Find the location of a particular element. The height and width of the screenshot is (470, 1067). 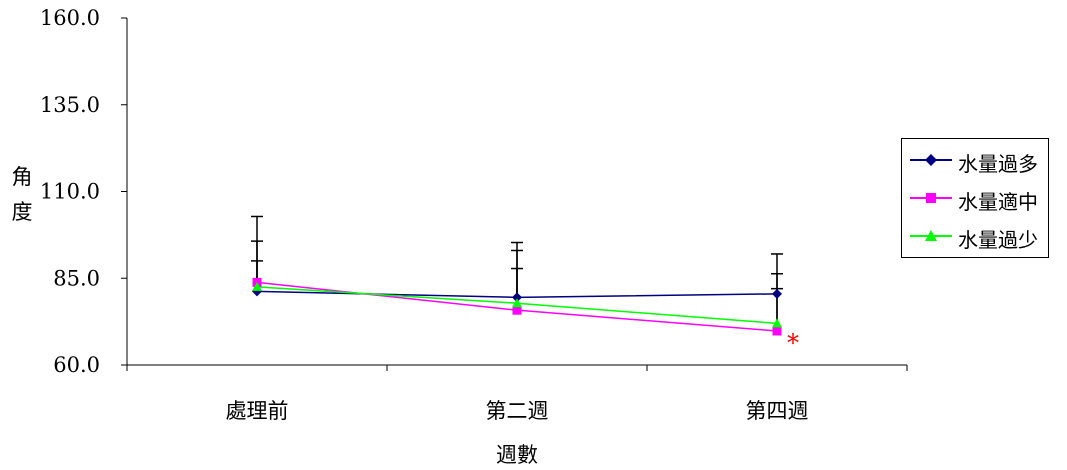

legend-item-3: 水量過少 is located at coordinates (975, 236).